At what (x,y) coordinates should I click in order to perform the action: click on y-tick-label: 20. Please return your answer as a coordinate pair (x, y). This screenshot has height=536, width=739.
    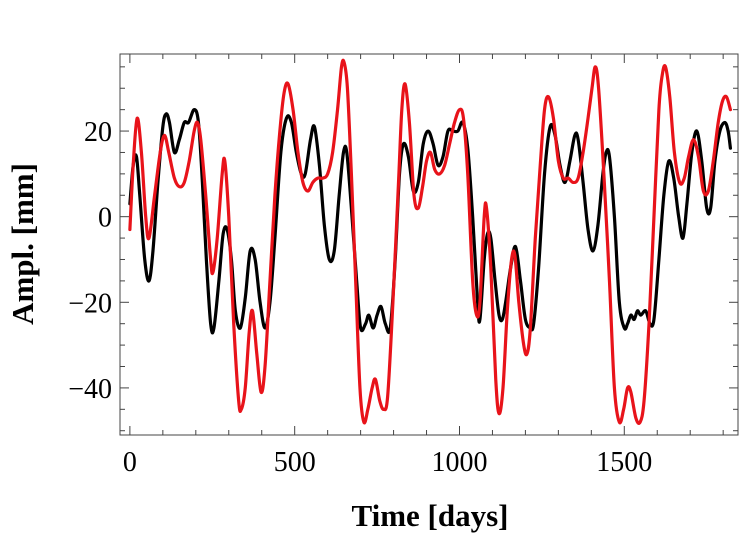
    Looking at the image, I should click on (98, 132).